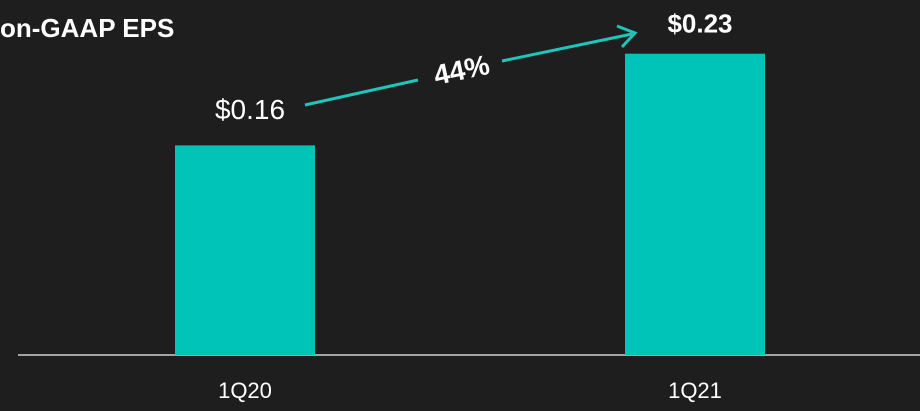 Image resolution: width=920 pixels, height=411 pixels. What do you see at coordinates (250, 109) in the screenshot?
I see `value-label: $0.16` at bounding box center [250, 109].